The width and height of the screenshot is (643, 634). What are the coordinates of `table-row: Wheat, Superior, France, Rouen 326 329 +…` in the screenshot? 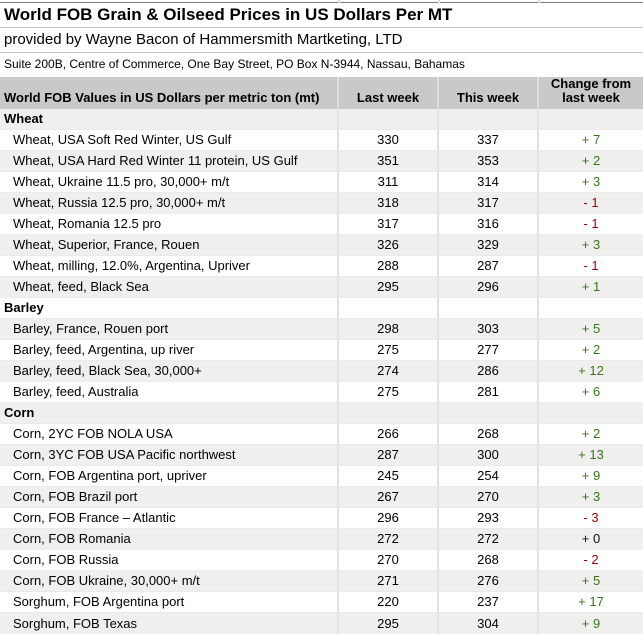 It's located at (321, 245).